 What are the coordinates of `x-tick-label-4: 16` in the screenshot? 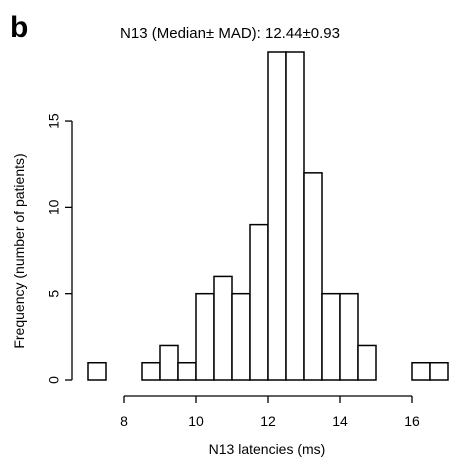 It's located at (412, 421).